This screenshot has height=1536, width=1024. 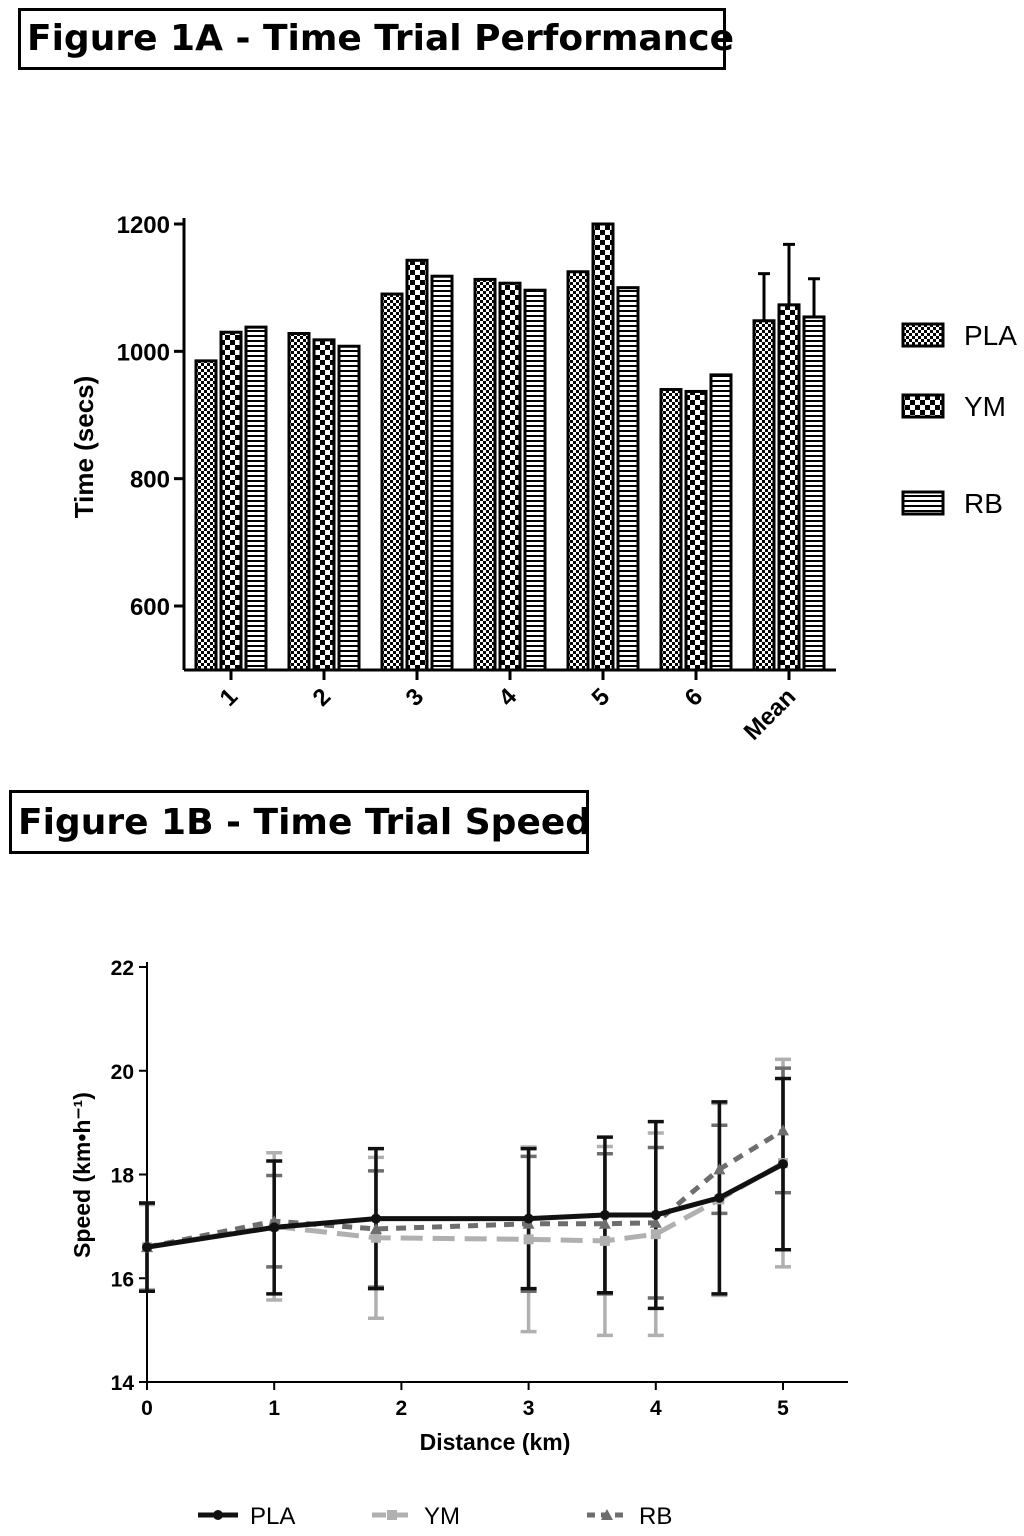 I want to click on y-tick-label: 20, so click(x=122, y=1072).